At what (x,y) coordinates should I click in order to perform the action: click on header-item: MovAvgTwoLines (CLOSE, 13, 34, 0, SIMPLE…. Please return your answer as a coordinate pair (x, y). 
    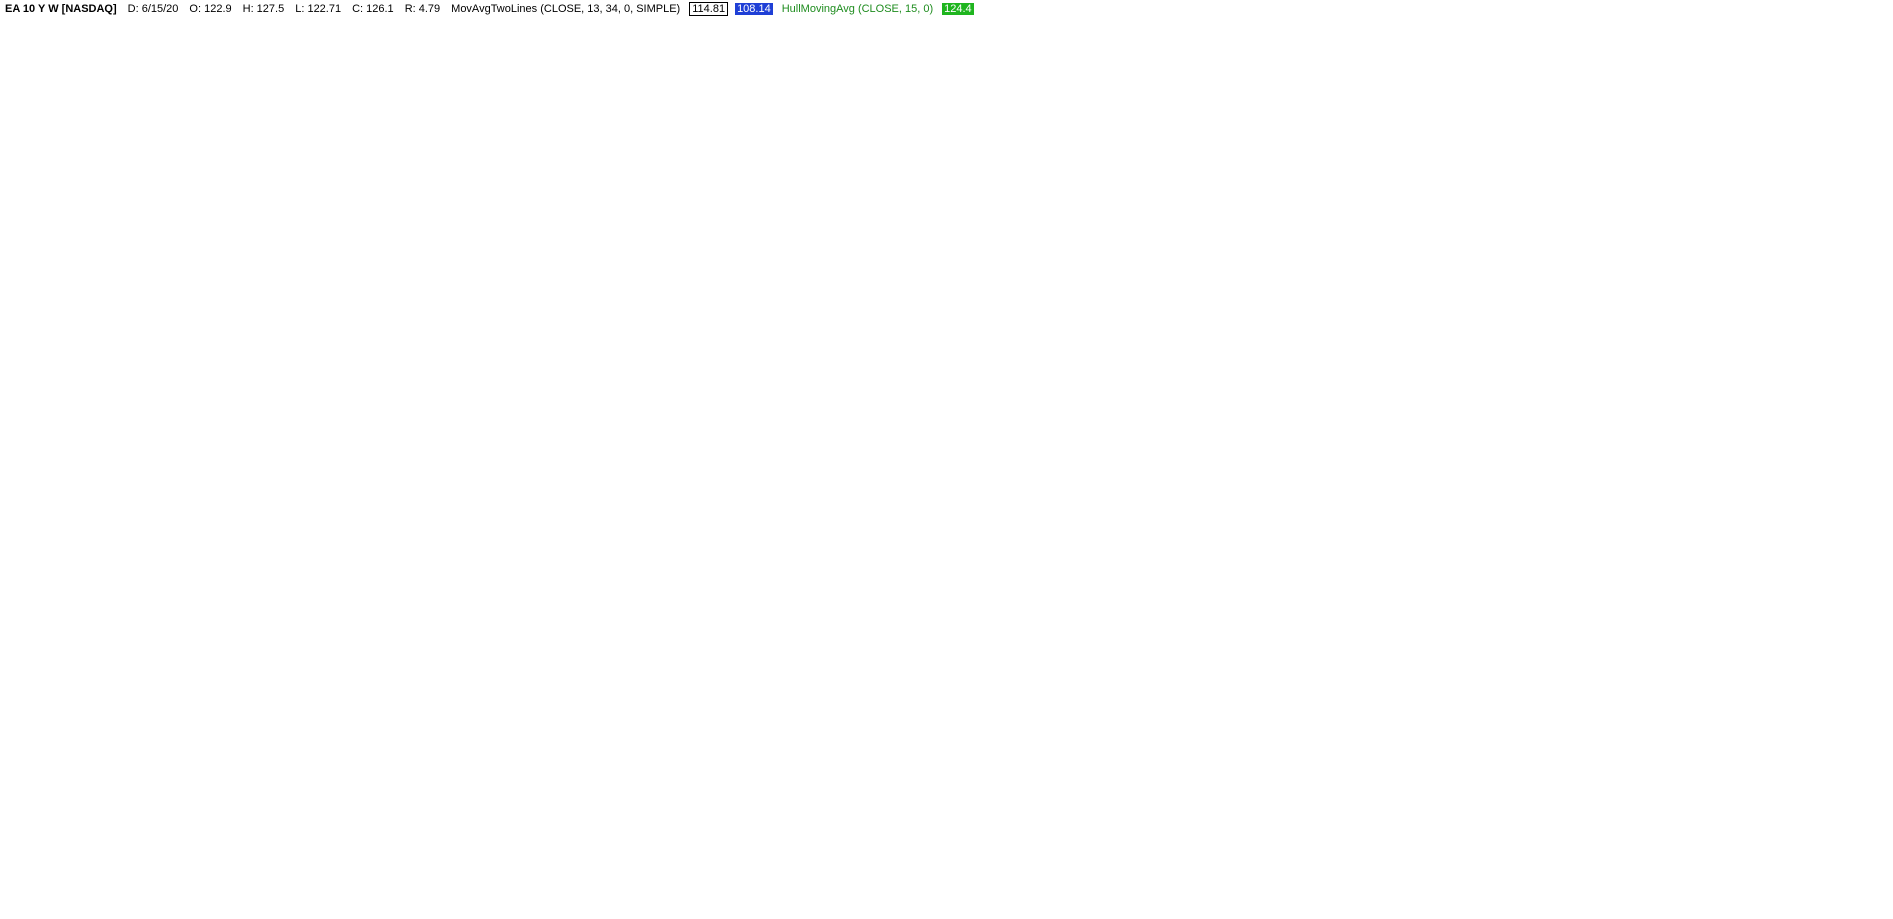
    Looking at the image, I should click on (566, 8).